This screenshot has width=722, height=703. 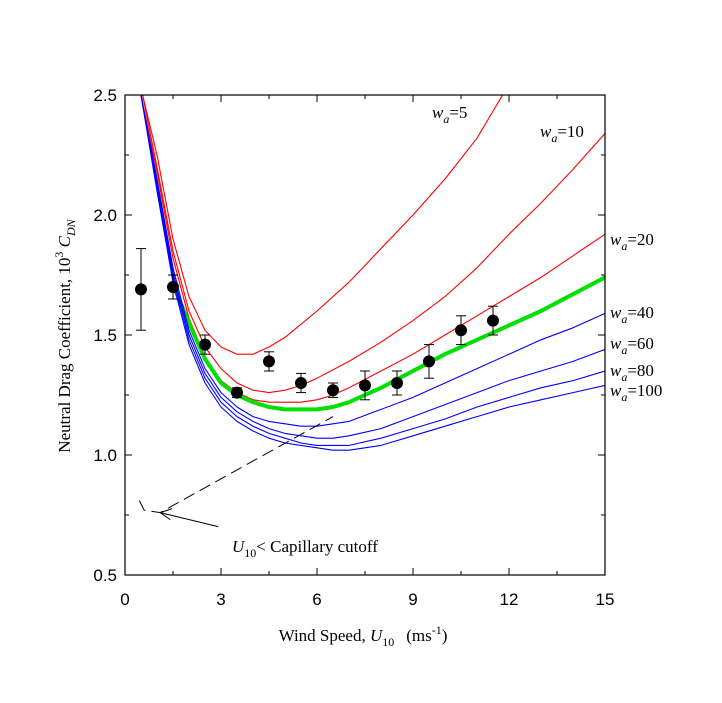 I want to click on y-axis-title-main: Neutral Drag Coefficient, 10, so click(x=64, y=355).